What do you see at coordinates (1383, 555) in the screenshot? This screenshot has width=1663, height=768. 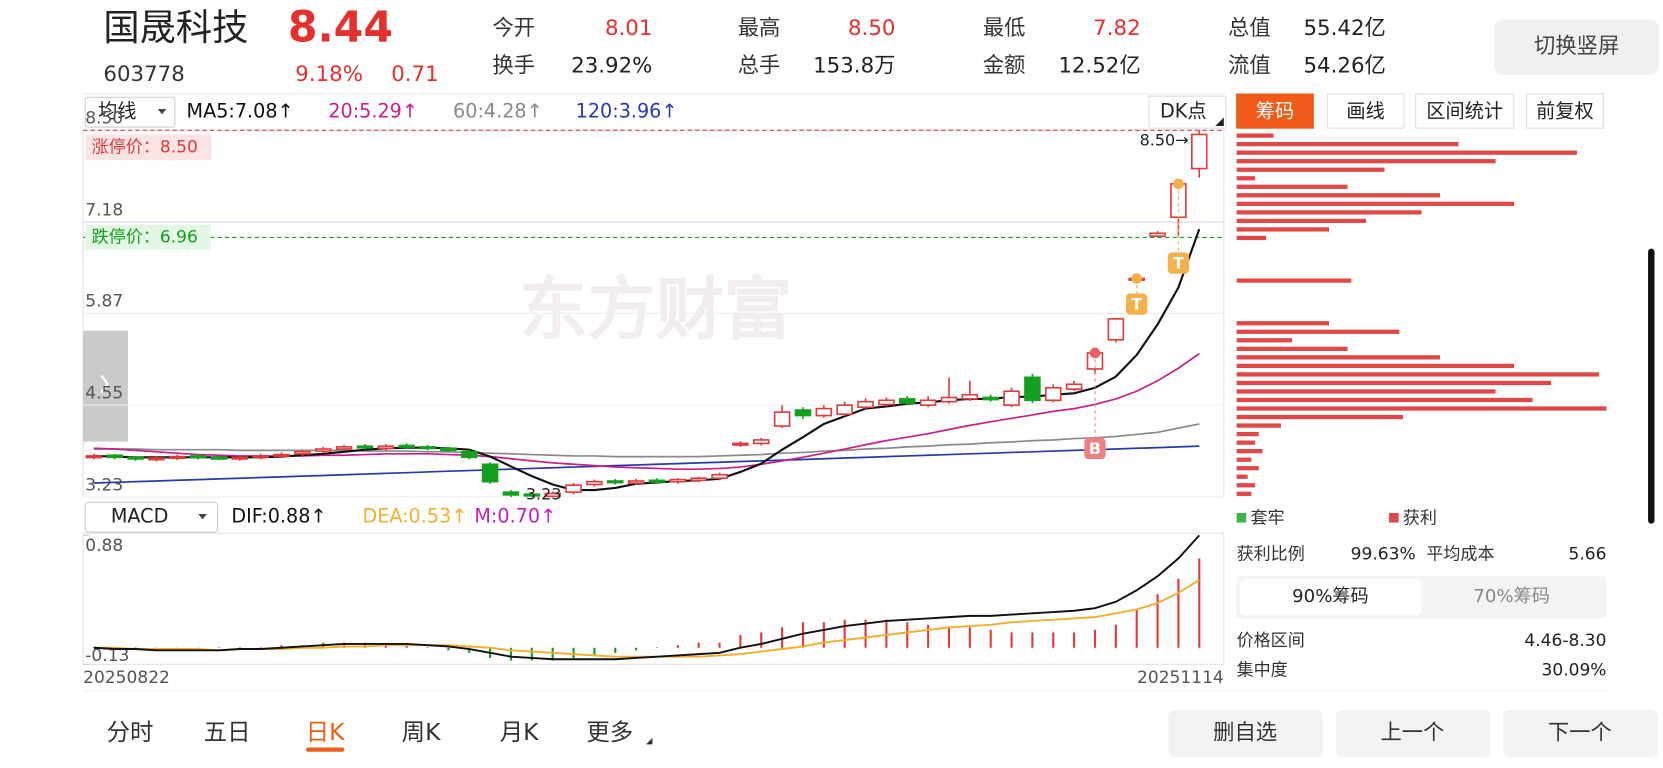 I see `chip-stat-value: 99.63%` at bounding box center [1383, 555].